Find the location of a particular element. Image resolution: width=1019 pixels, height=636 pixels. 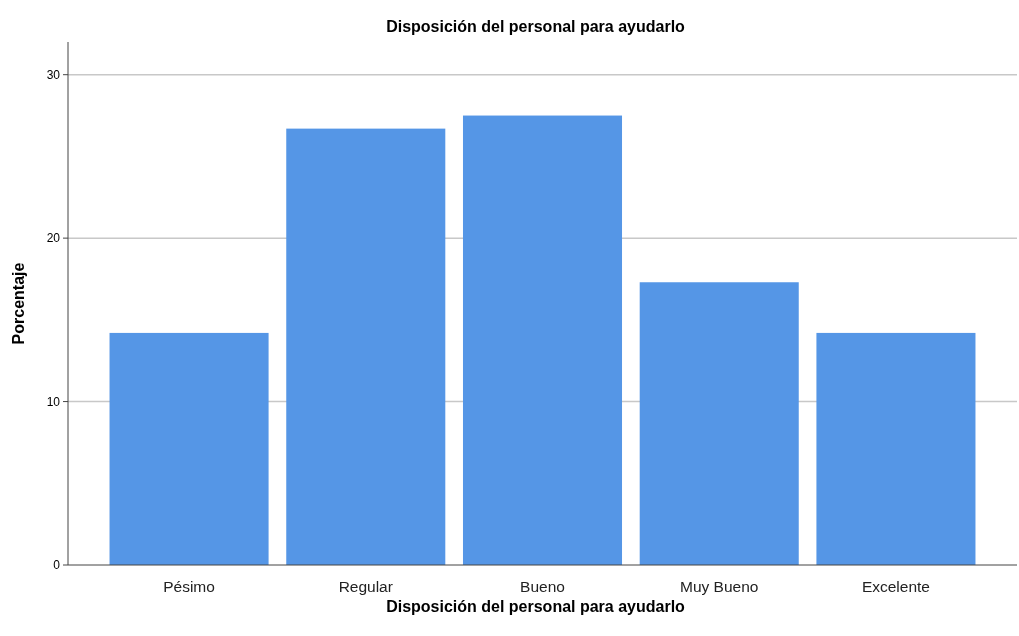

x-tick-label: Bueno is located at coordinates (542, 586).